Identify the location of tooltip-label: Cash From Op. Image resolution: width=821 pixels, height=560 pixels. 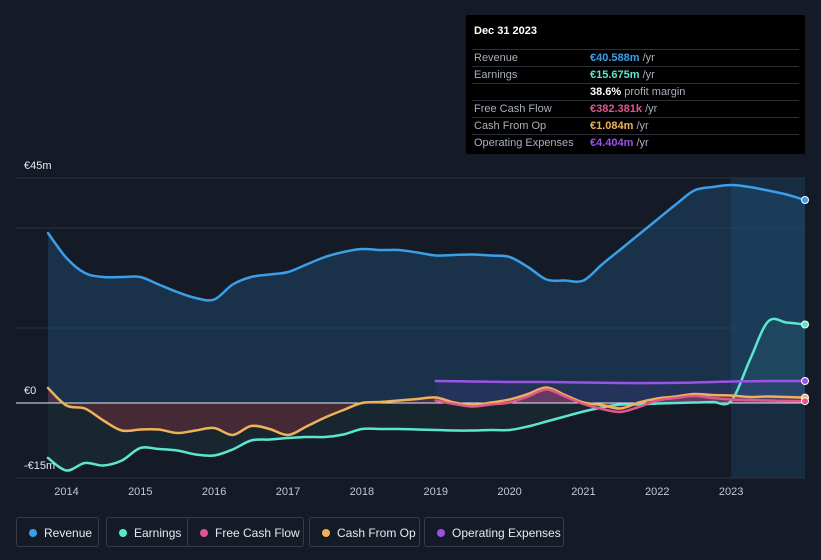
(510, 126).